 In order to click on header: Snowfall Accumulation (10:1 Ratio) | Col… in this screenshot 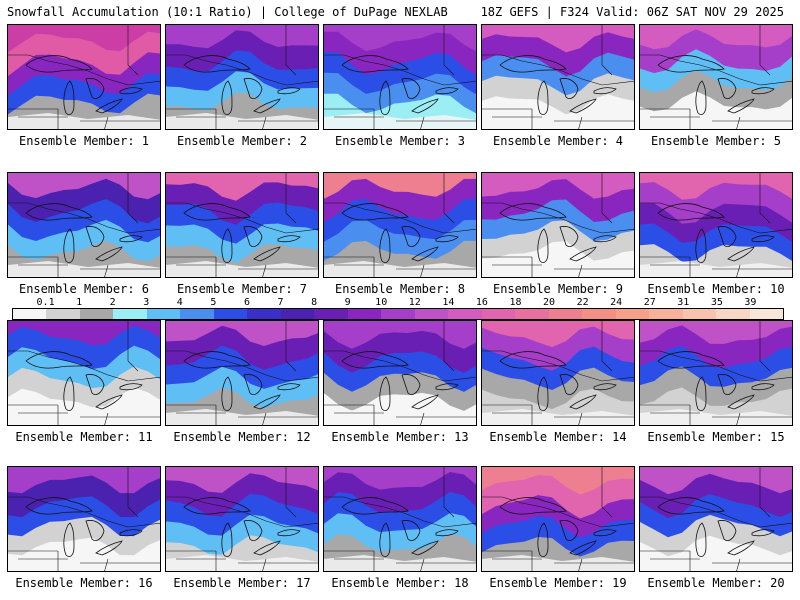, I will do `click(400, 11)`.